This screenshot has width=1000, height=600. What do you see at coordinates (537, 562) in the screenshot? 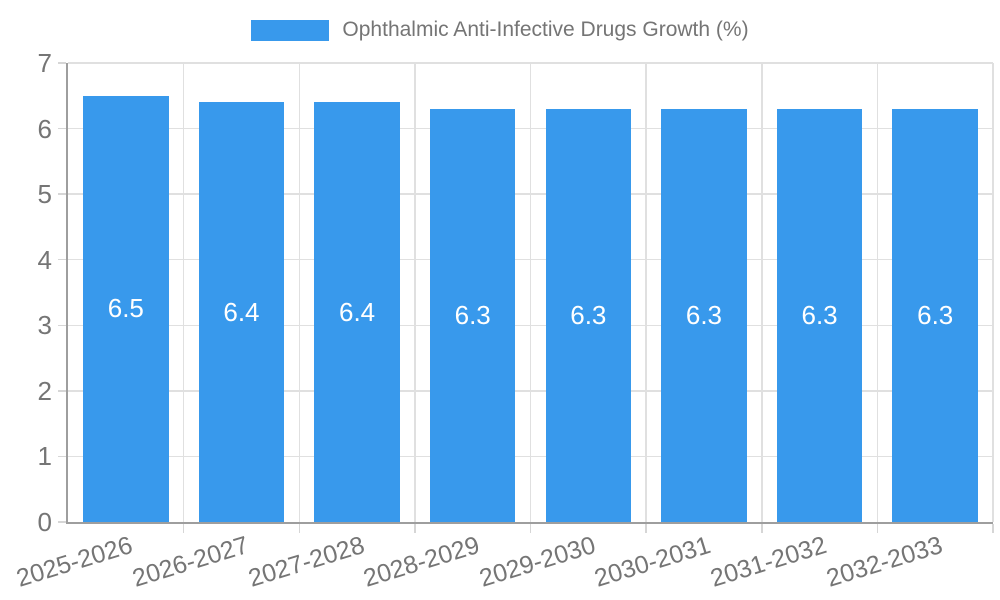
I see `x-tick-label: 2029-2030` at bounding box center [537, 562].